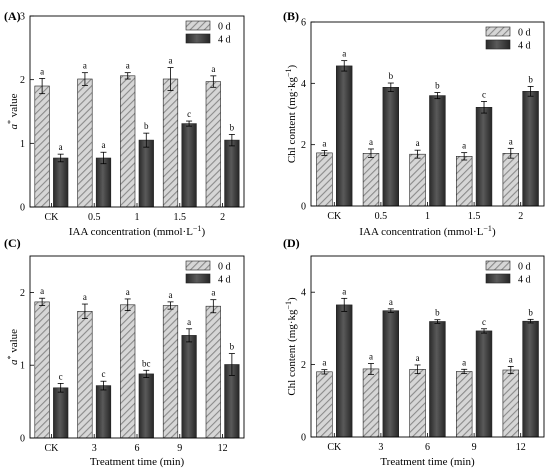 This screenshot has height=469, width=550. What do you see at coordinates (288, 305) in the screenshot?
I see `y-axis-label-part: −1` at bounding box center [288, 305].